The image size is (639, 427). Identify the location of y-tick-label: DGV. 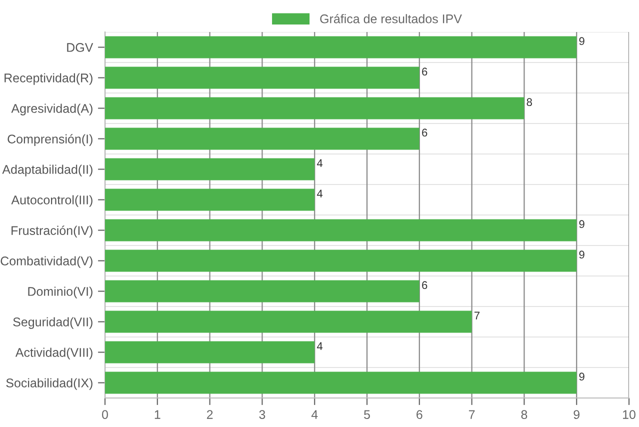
(80, 47).